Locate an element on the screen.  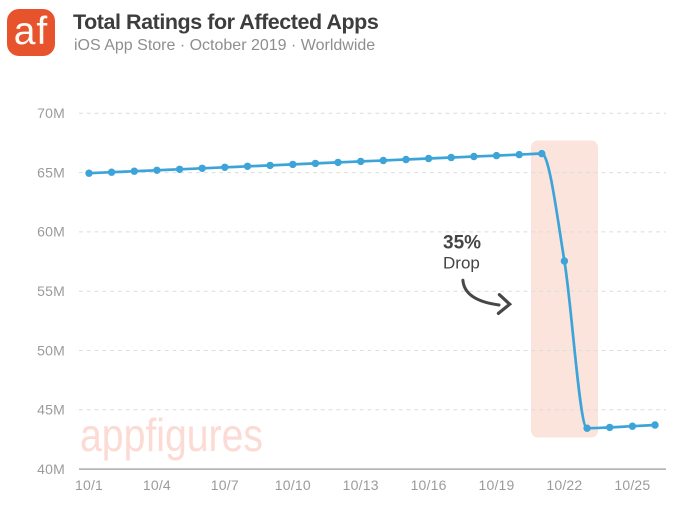
svg-text: appfigures is located at coordinates (171, 435).